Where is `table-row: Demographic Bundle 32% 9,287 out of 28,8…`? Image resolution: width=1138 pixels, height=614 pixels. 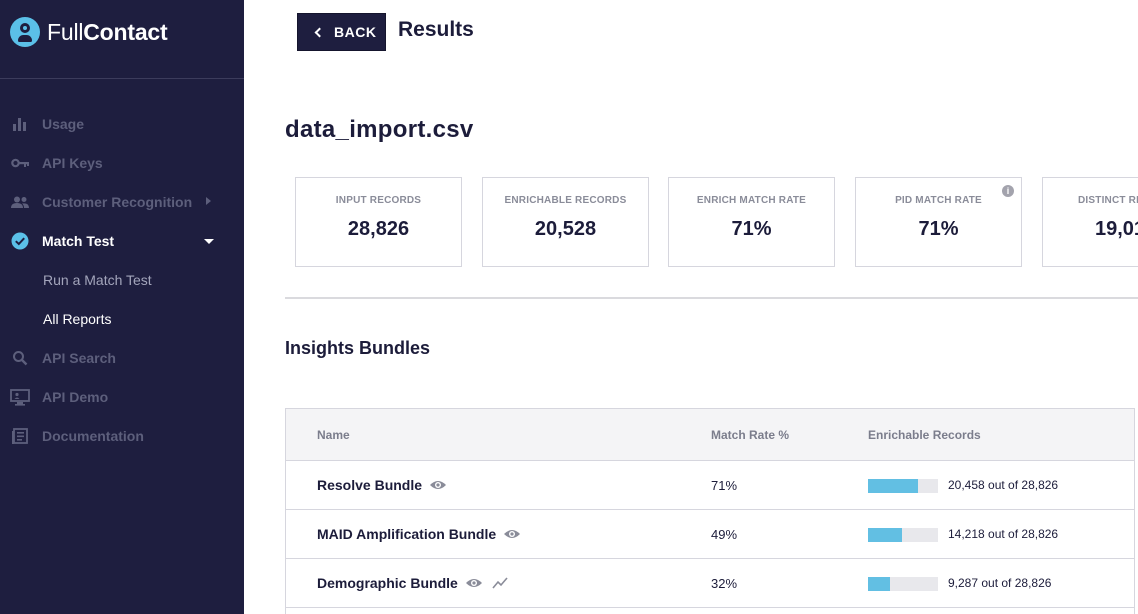 table-row: Demographic Bundle 32% 9,287 out of 28,8… is located at coordinates (710, 583).